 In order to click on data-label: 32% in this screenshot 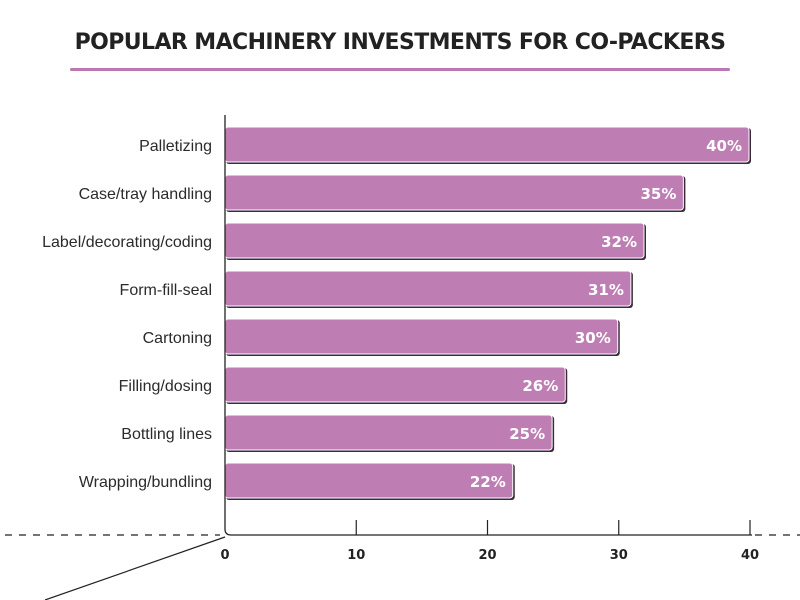, I will do `click(619, 242)`.